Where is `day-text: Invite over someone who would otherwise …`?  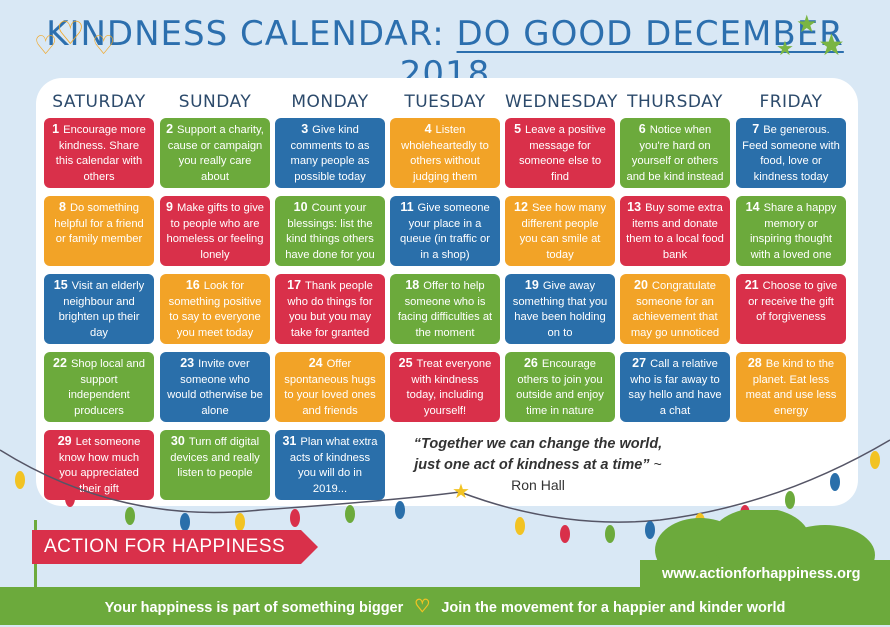 day-text: Invite over someone who would otherwise … is located at coordinates (215, 387).